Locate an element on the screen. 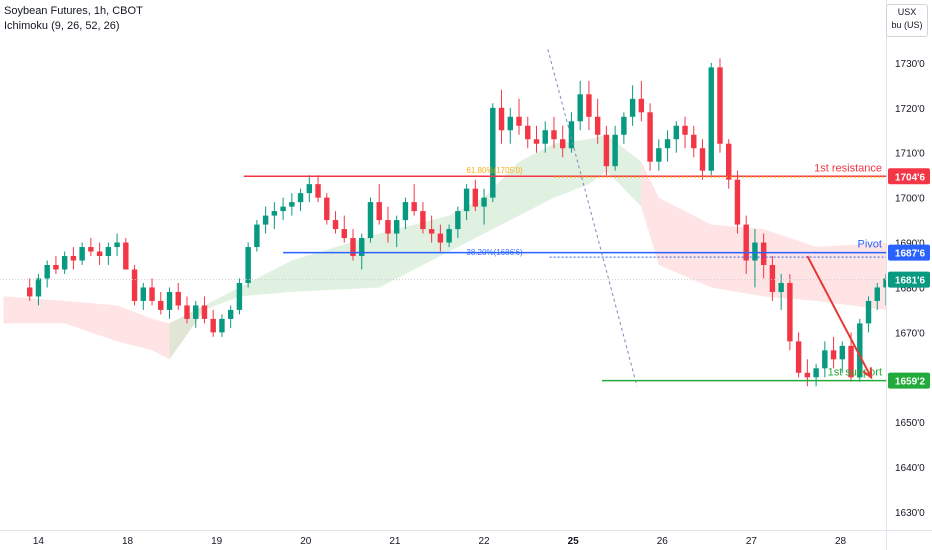 The width and height of the screenshot is (932, 550). currency-unit-button: USX bu (US) is located at coordinates (907, 20).